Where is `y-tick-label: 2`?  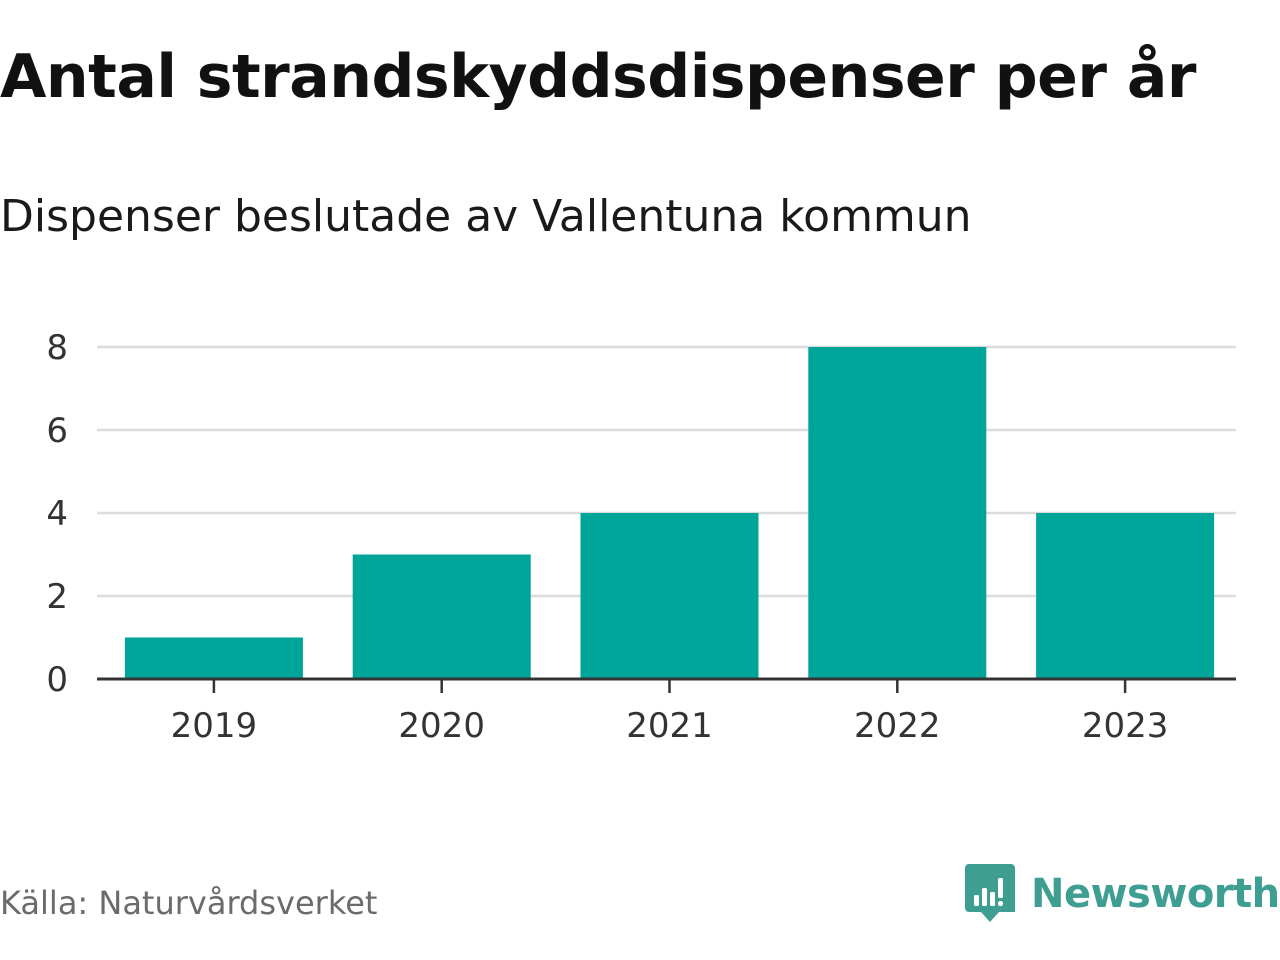
y-tick-label: 2 is located at coordinates (57, 597).